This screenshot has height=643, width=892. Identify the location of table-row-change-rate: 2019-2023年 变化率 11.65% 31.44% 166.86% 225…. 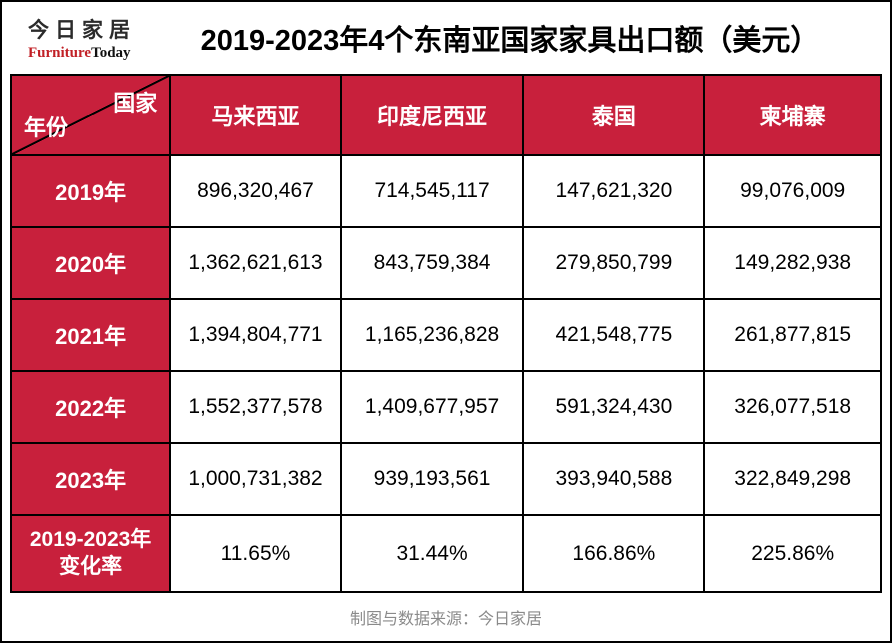
(445, 553).